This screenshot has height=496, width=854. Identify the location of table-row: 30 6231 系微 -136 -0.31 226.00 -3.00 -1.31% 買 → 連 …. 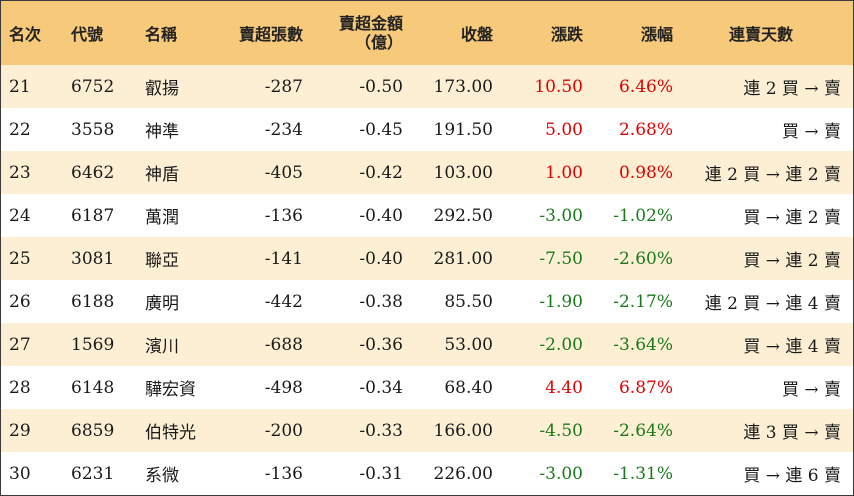
(427, 473).